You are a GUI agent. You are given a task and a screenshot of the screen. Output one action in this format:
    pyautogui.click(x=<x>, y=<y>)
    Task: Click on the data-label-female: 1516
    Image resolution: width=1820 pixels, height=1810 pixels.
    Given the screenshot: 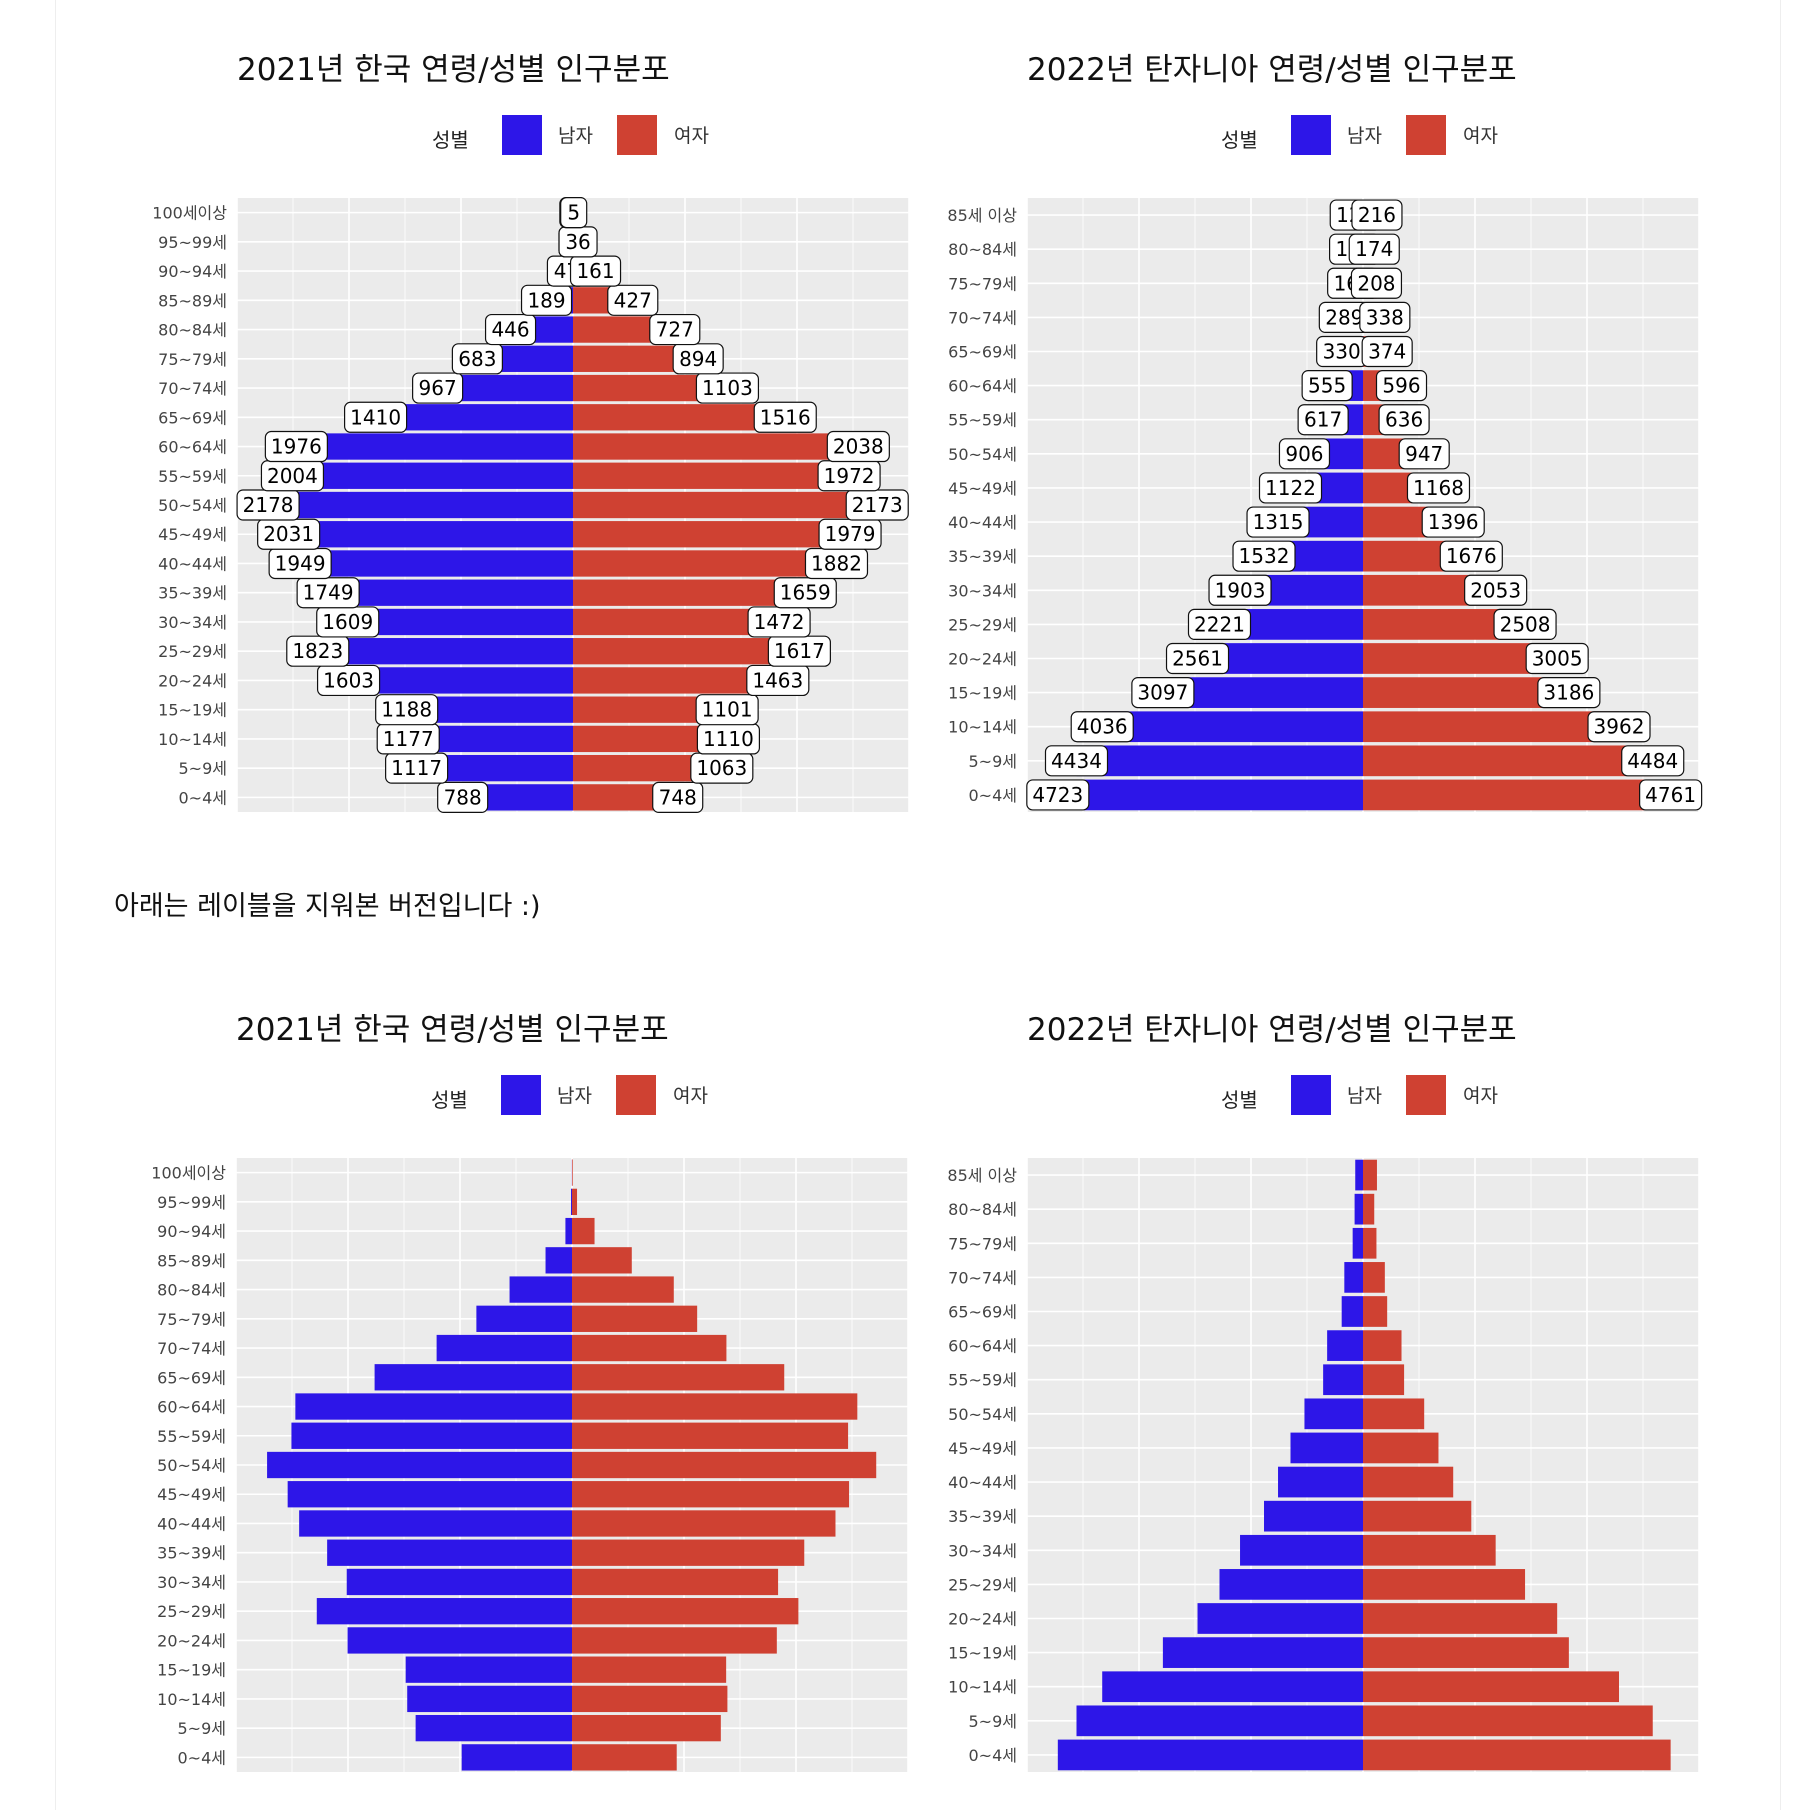 What is the action you would take?
    pyautogui.click(x=785, y=417)
    